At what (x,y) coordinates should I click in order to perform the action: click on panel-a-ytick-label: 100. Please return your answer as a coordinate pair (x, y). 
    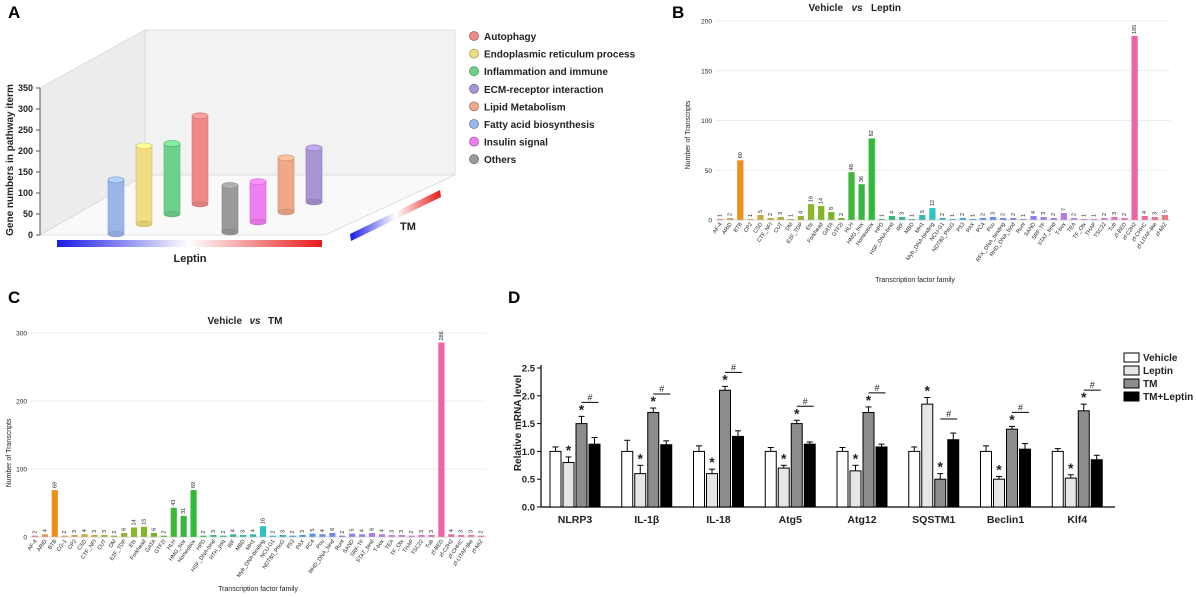
    Looking at the image, I should click on (25, 193).